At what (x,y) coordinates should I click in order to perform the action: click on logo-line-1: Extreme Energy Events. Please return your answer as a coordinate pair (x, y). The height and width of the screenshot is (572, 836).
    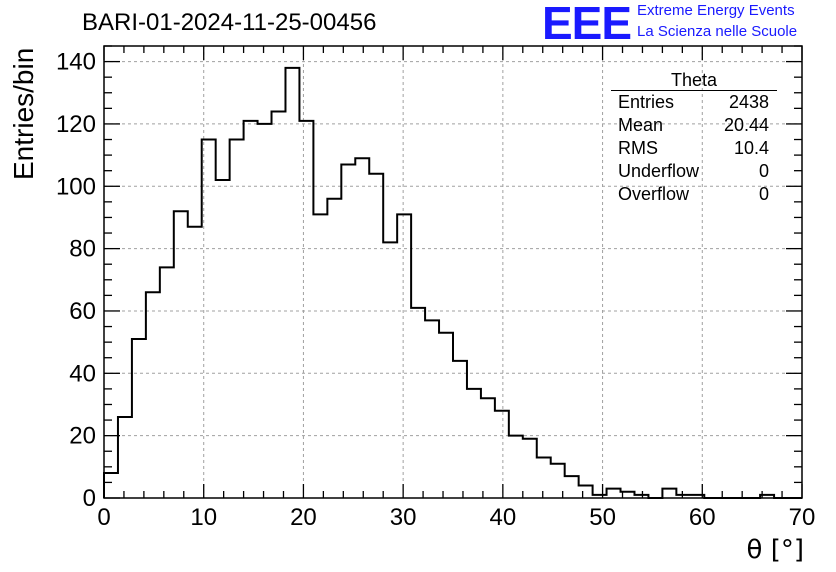
    Looking at the image, I should click on (716, 10).